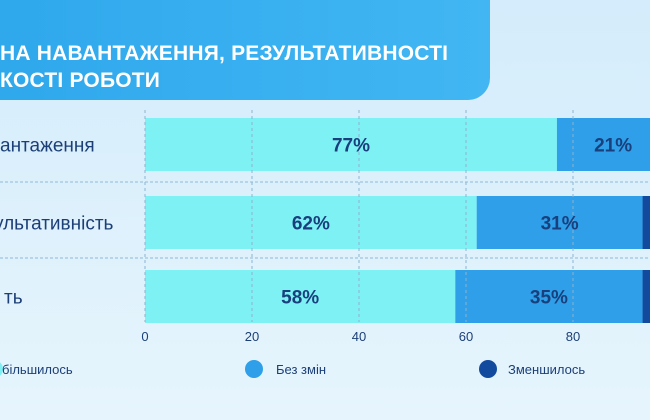 This screenshot has width=650, height=420. I want to click on data-label: 62%, so click(311, 224).